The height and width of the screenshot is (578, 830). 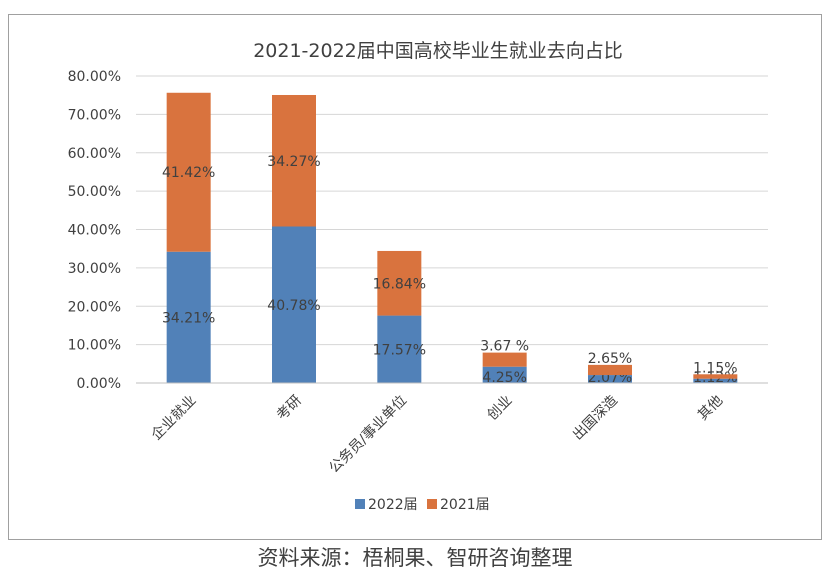 What do you see at coordinates (94, 231) in the screenshot?
I see `y-tick-label: 40.00%` at bounding box center [94, 231].